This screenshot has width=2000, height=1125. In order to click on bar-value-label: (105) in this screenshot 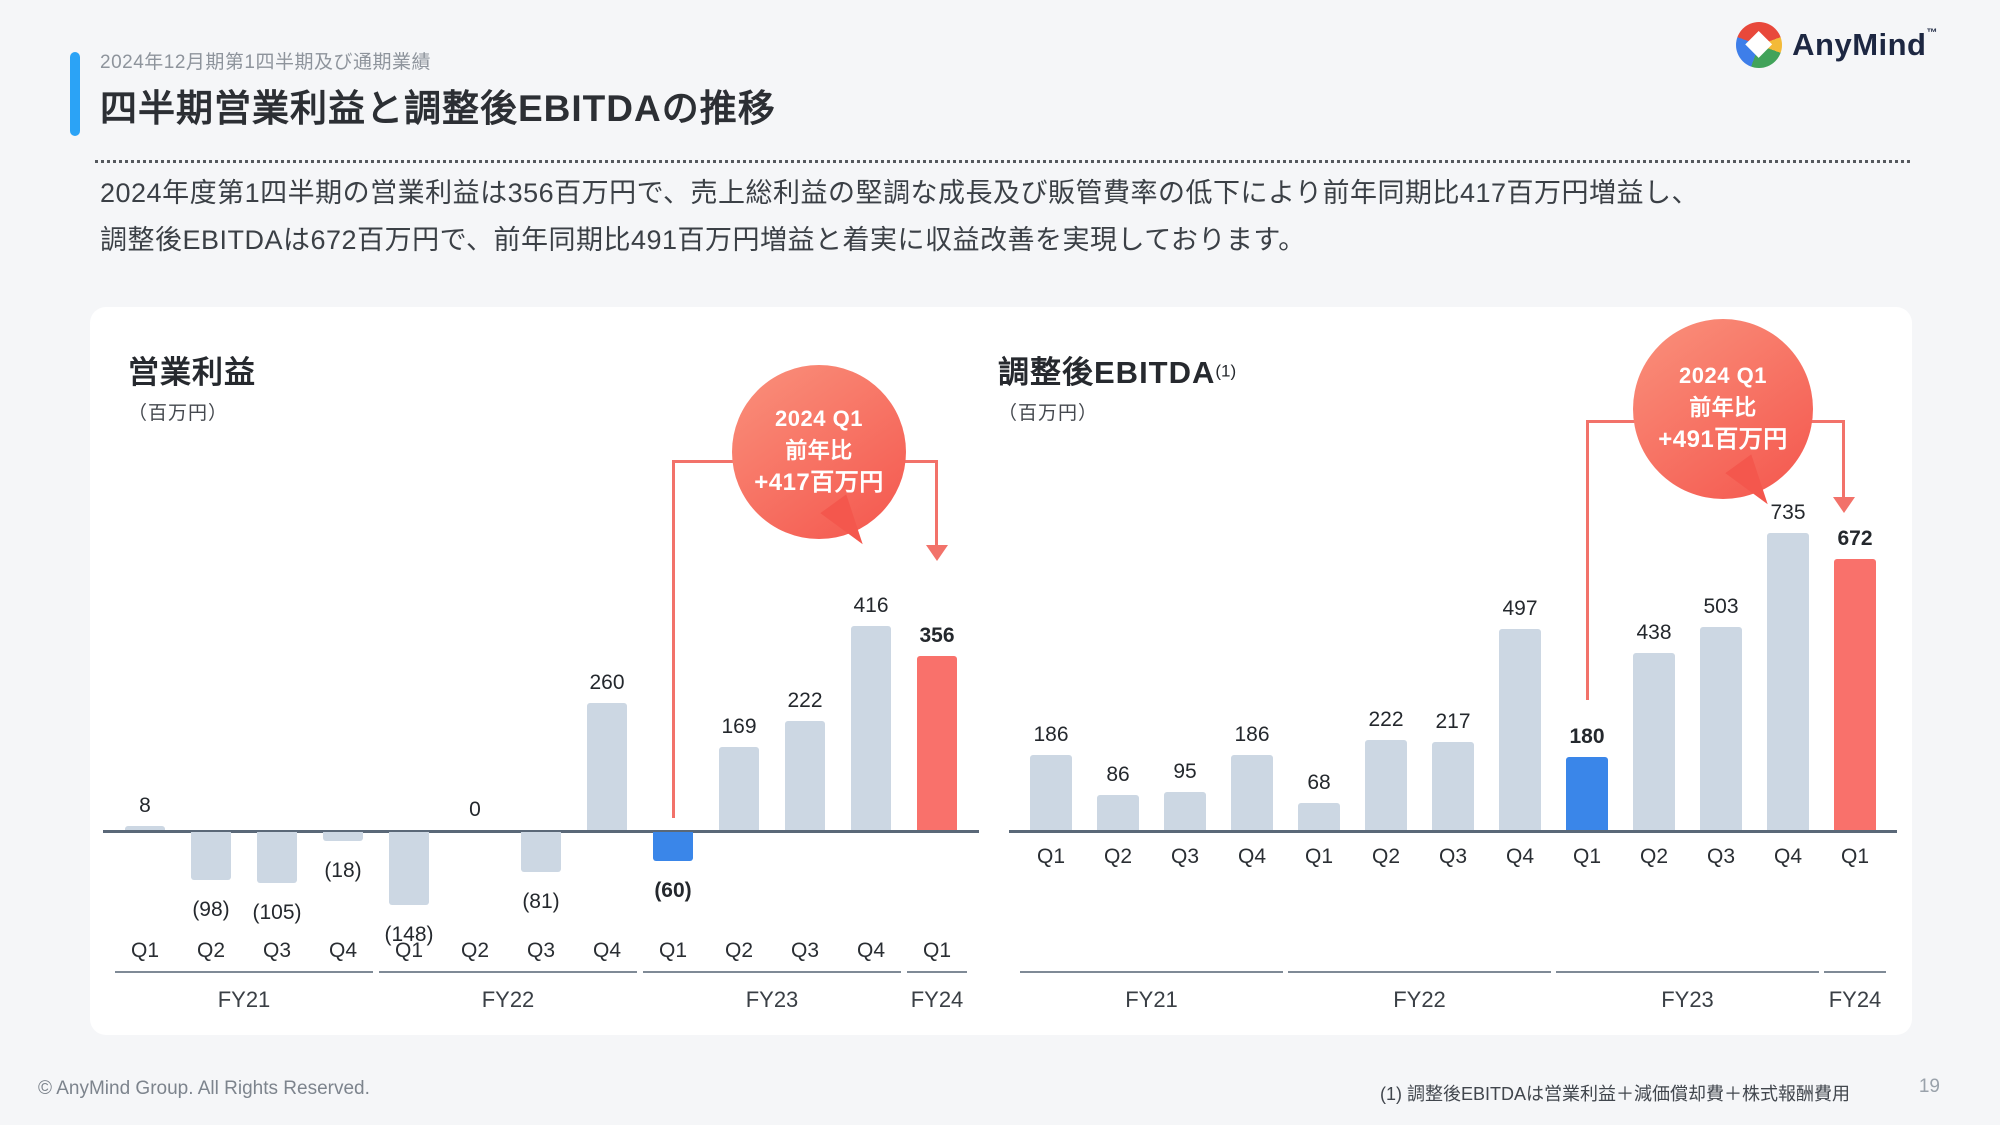, I will do `click(277, 912)`.